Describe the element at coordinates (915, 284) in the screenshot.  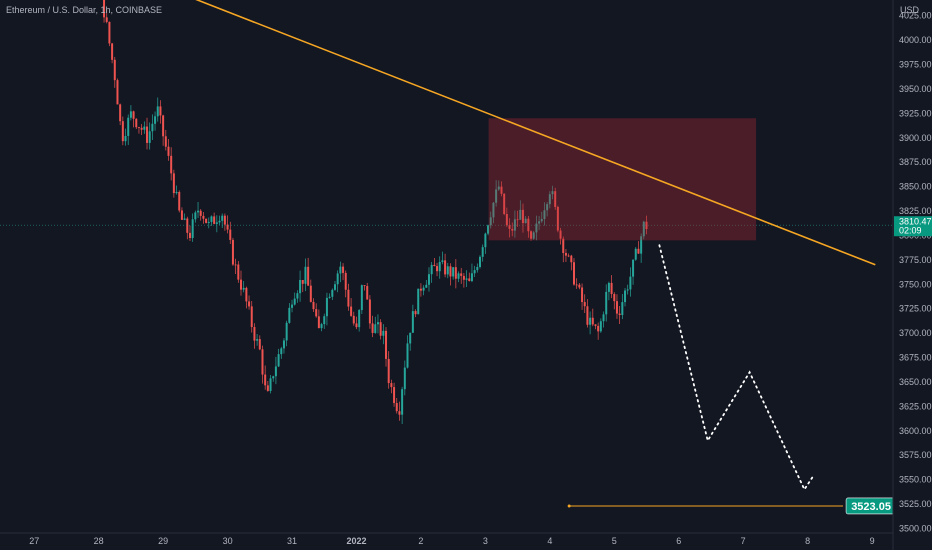
I see `price-tick-label: 3750.00` at that location.